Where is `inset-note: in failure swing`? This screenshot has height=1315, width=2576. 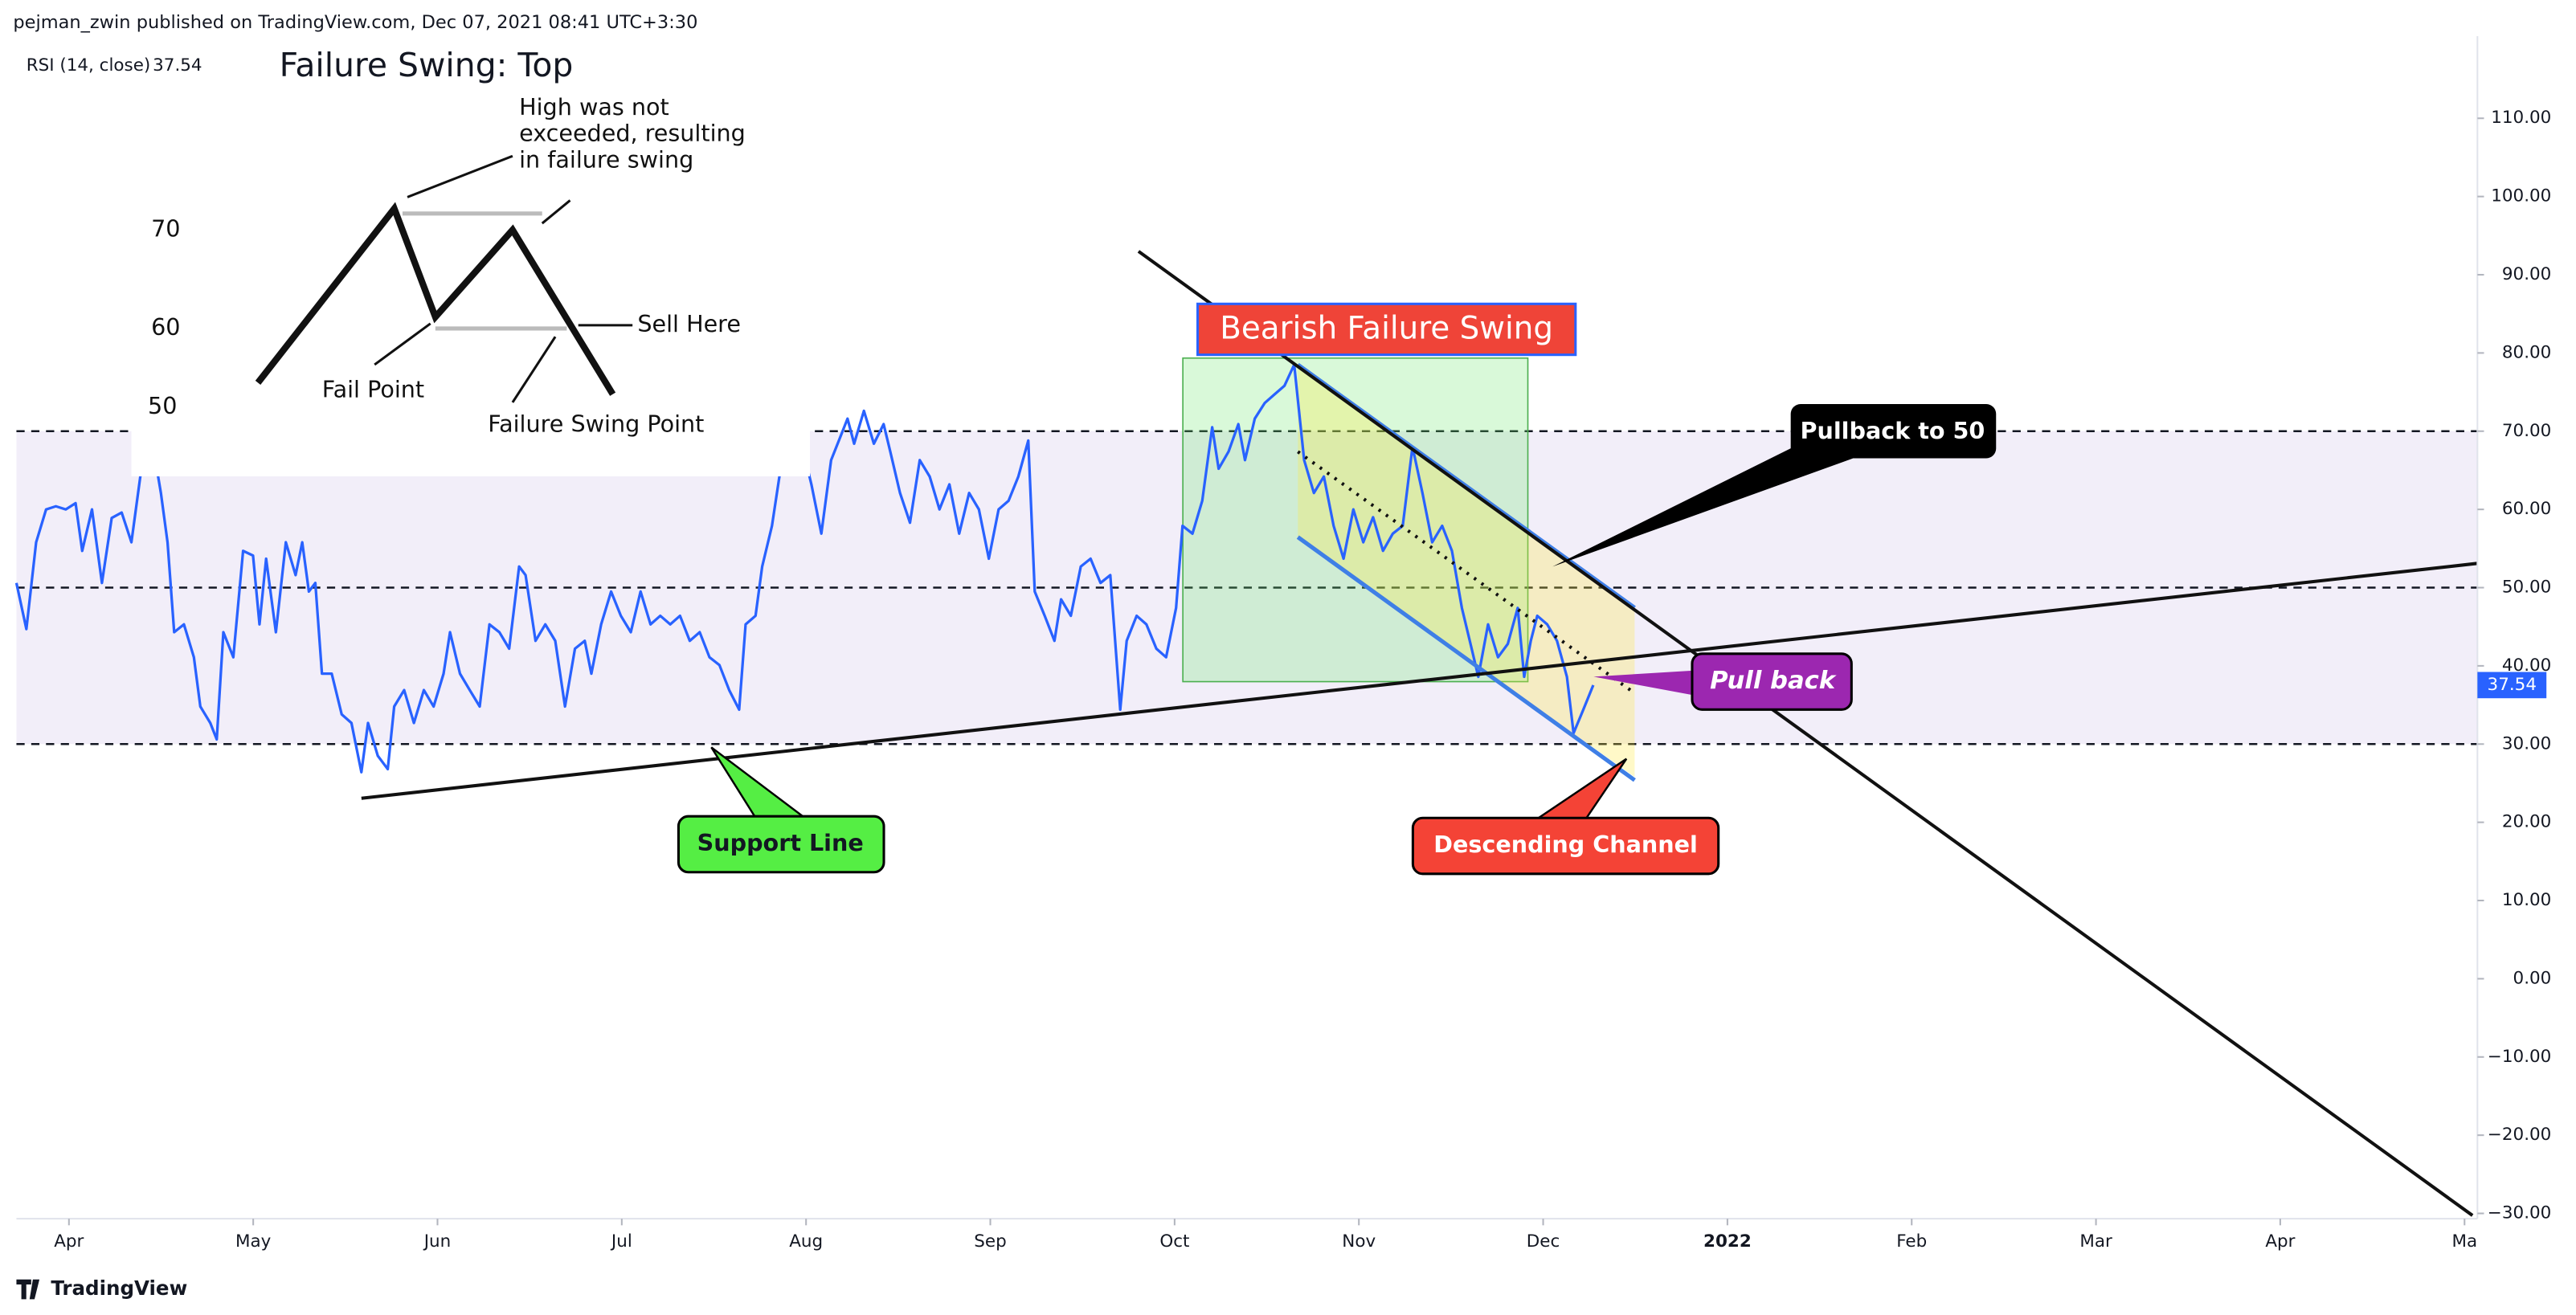
inset-note: in failure swing is located at coordinates (606, 159).